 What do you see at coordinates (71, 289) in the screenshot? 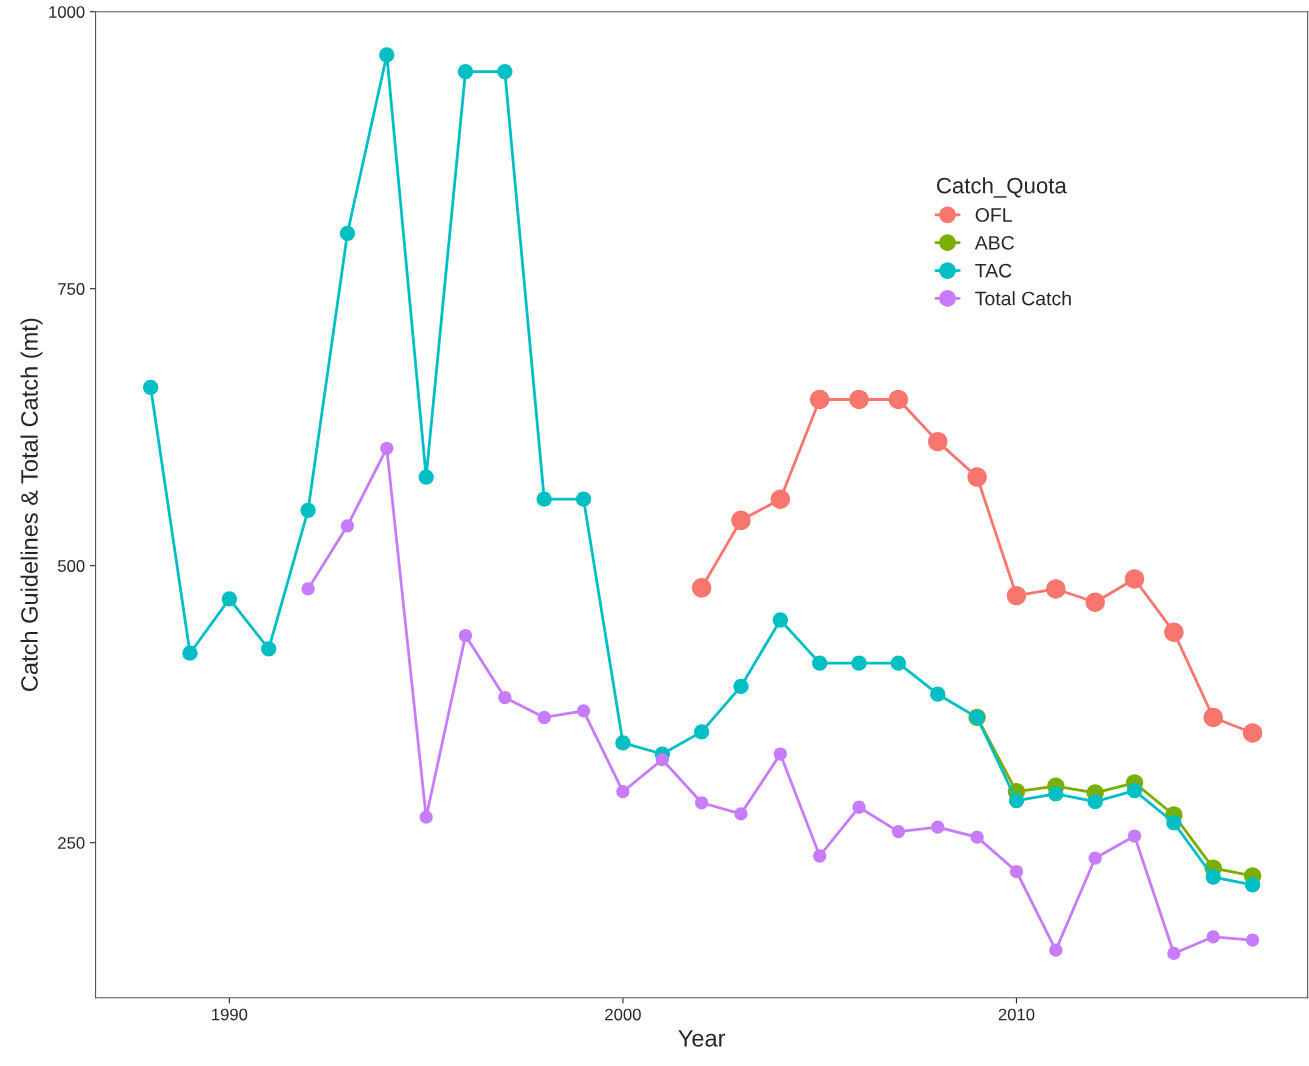
I see `y-tick-label: 750` at bounding box center [71, 289].